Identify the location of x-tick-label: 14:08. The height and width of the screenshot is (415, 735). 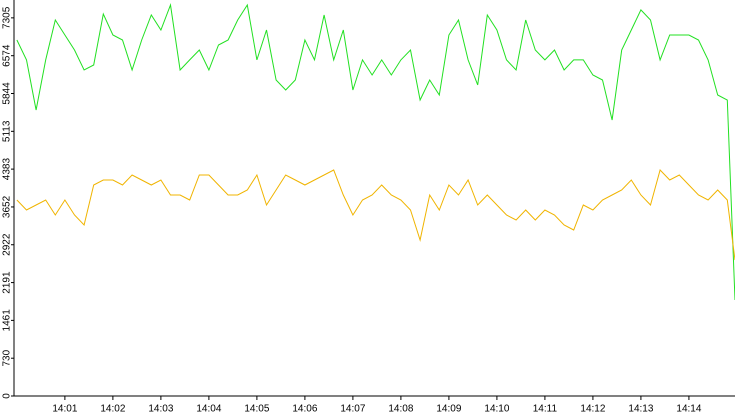
(400, 409).